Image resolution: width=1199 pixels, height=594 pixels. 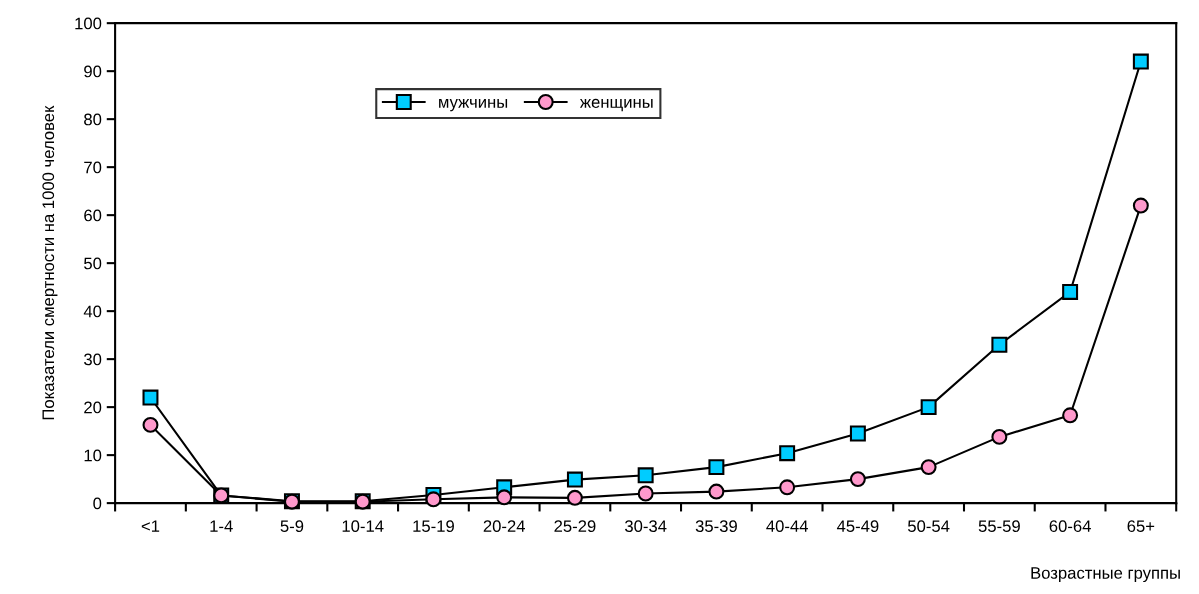 I want to click on x-tick-label: 55-59, so click(x=999, y=526).